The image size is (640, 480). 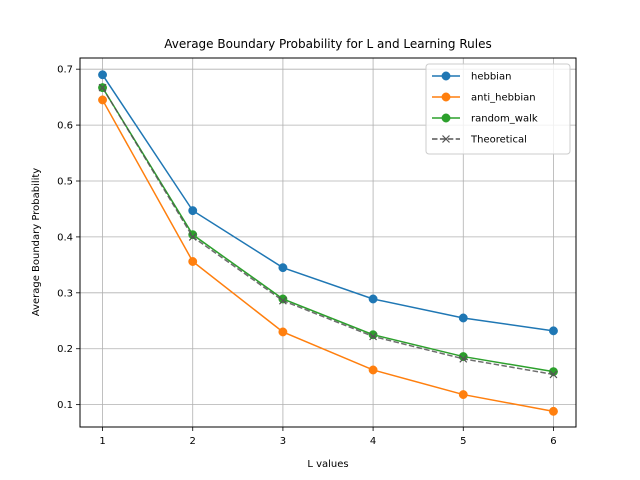 What do you see at coordinates (65, 70) in the screenshot?
I see `y-tick-label: 0.7` at bounding box center [65, 70].